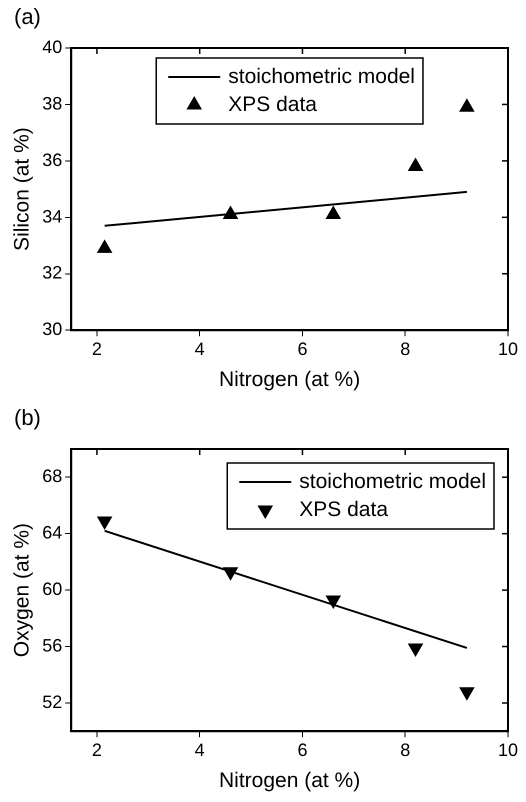  What do you see at coordinates (27, 418) in the screenshot?
I see `chart-title: (b)` at bounding box center [27, 418].